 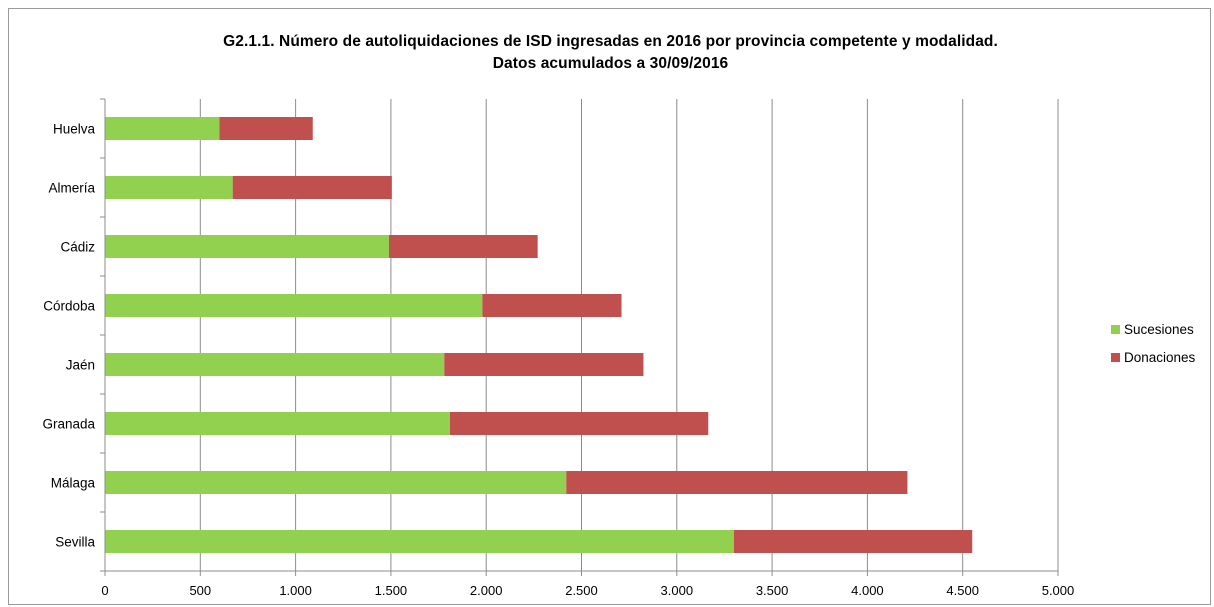 I want to click on bar-donaciones-jaén, so click(x=544, y=364).